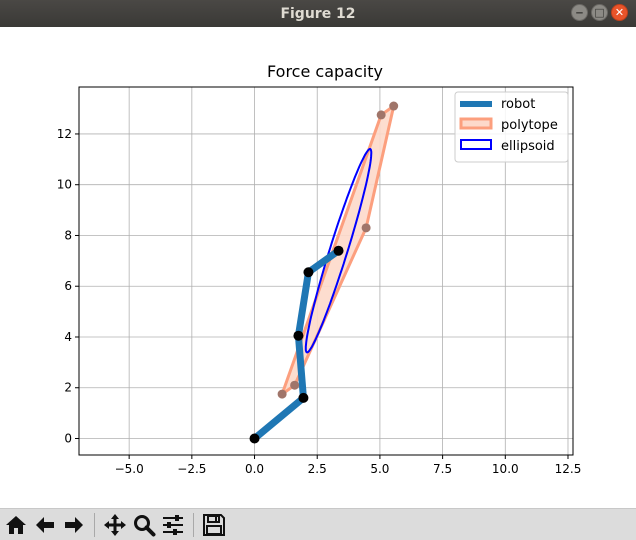 Image resolution: width=636 pixels, height=540 pixels. Describe the element at coordinates (442, 469) in the screenshot. I see `x-tick-label: 7.5` at that location.